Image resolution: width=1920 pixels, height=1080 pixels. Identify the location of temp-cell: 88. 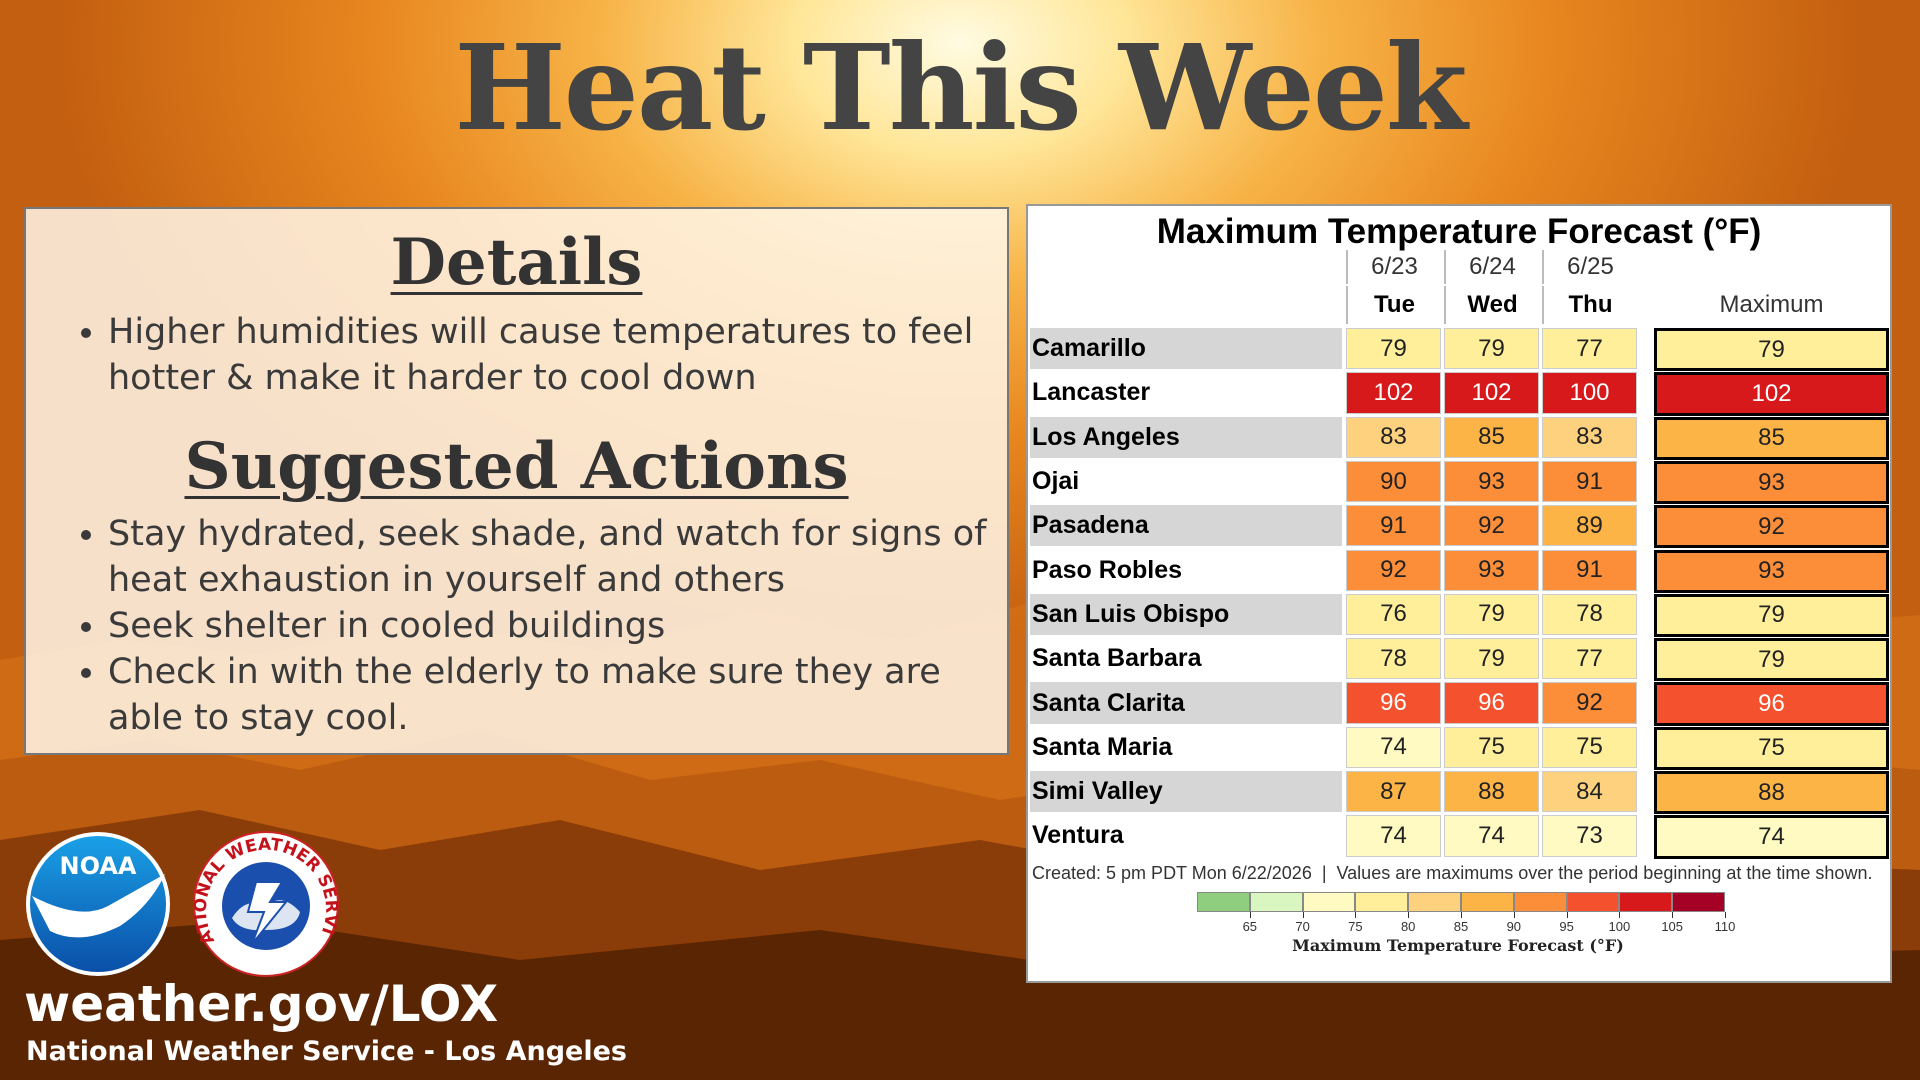
(1491, 792).